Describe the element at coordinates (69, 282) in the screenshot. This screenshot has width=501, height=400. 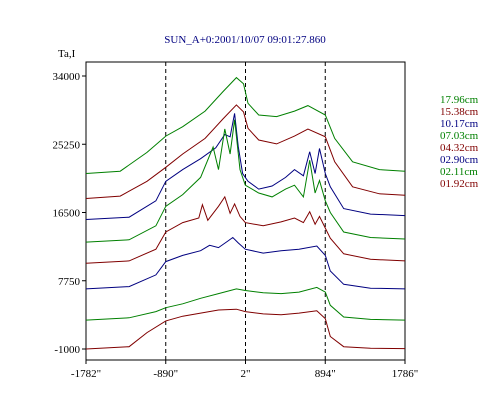
I see `y-tick-label: 7750` at that location.